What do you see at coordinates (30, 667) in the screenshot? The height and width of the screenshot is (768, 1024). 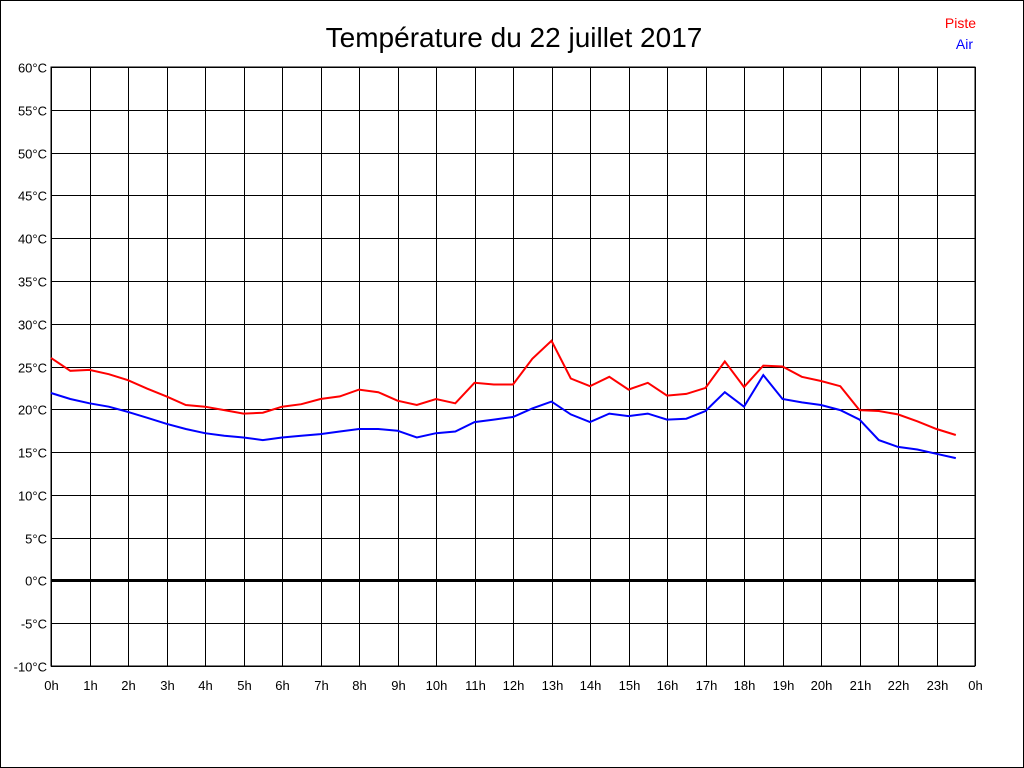 I see `y-tick-label: -10°C` at bounding box center [30, 667].